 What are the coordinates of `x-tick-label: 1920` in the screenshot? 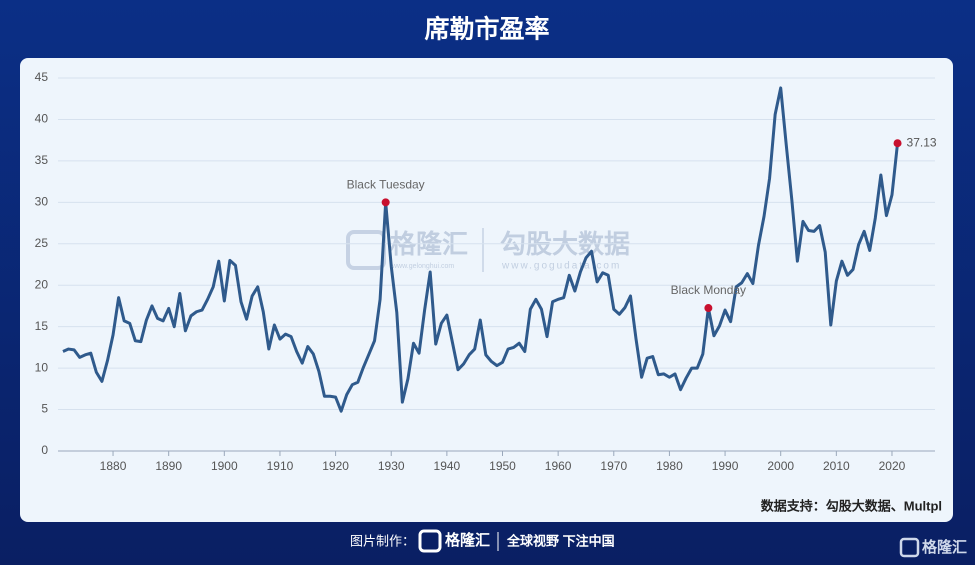 It's located at (335, 466).